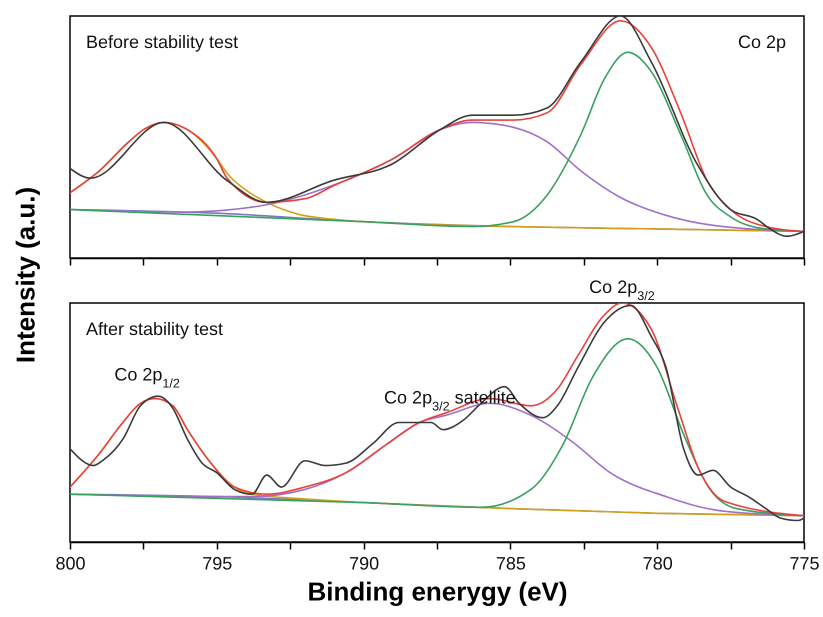 The width and height of the screenshot is (823, 617). I want to click on annotation: After stability test, so click(155, 329).